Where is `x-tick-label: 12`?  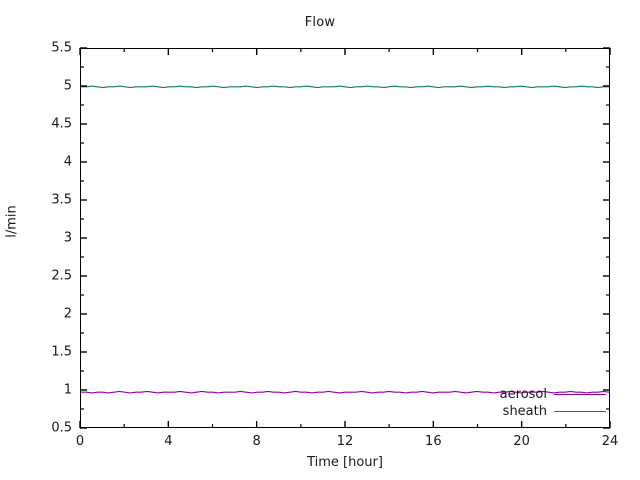 x-tick-label: 12 is located at coordinates (345, 441).